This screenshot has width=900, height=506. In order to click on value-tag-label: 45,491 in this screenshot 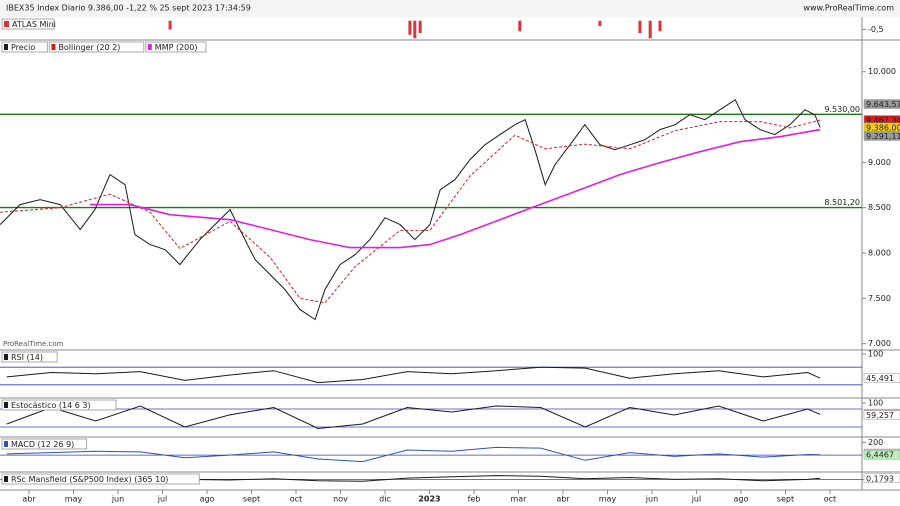, I will do `click(880, 378)`.